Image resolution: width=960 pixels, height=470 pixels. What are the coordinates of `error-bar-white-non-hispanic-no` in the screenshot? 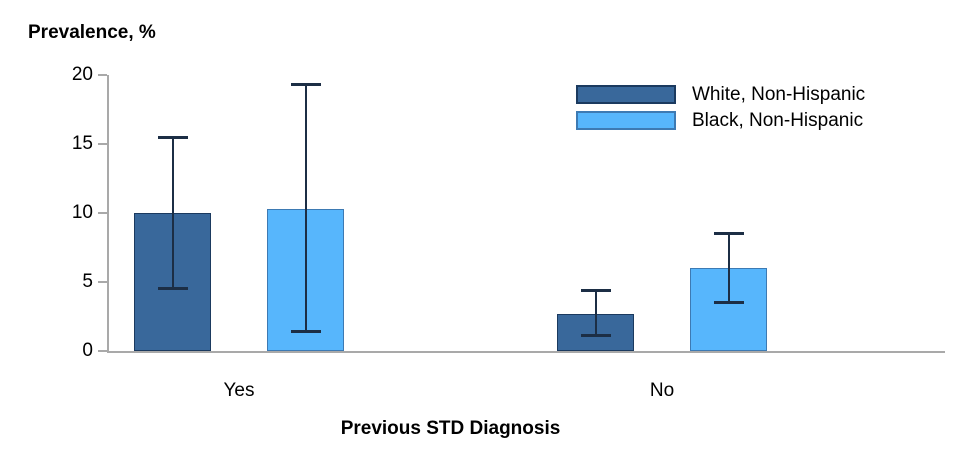 It's located at (595, 313).